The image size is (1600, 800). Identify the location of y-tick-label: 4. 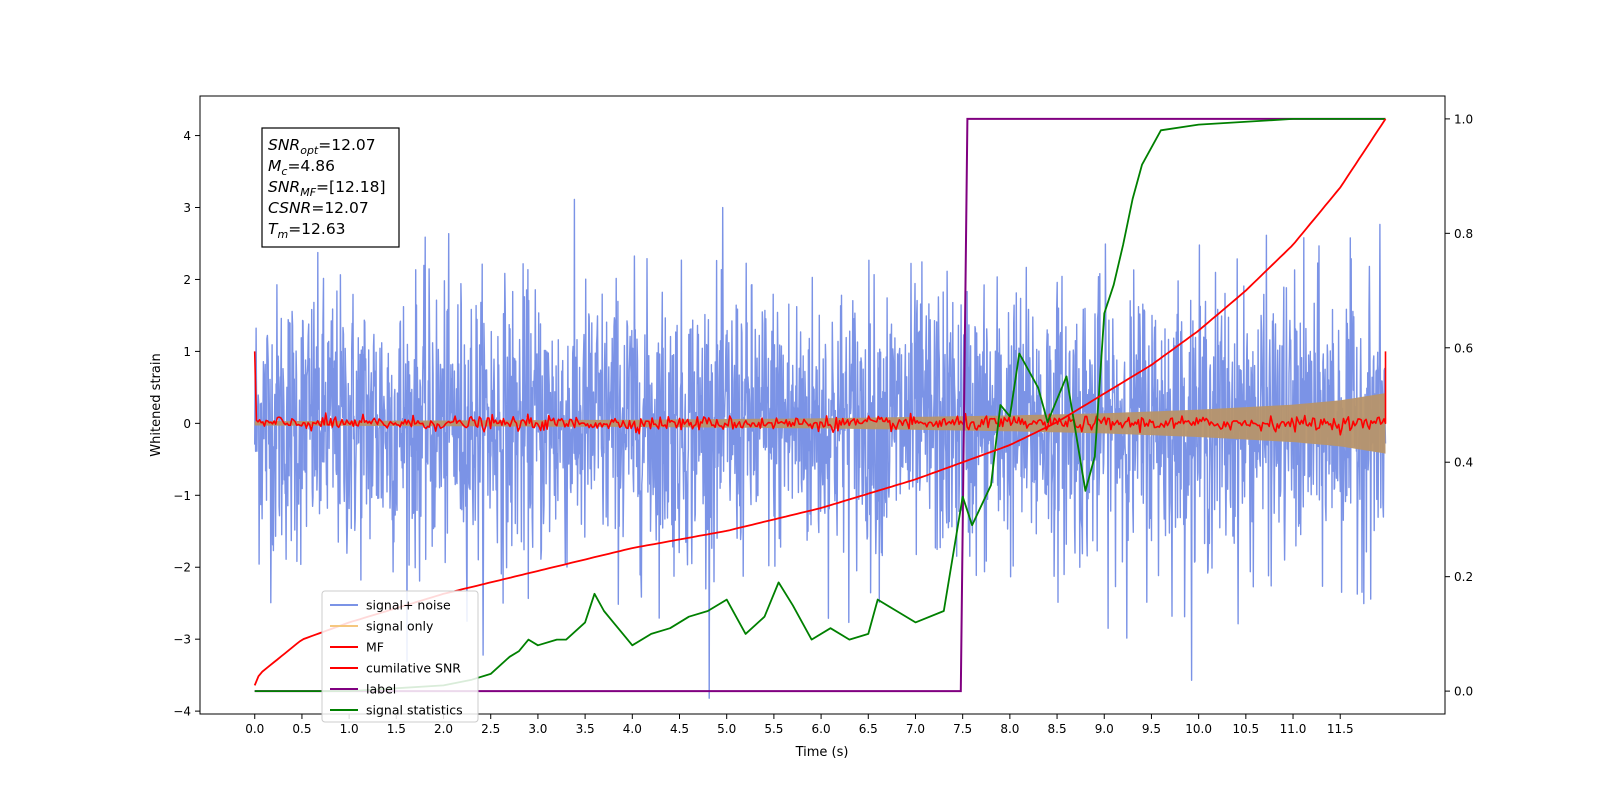
(187, 136).